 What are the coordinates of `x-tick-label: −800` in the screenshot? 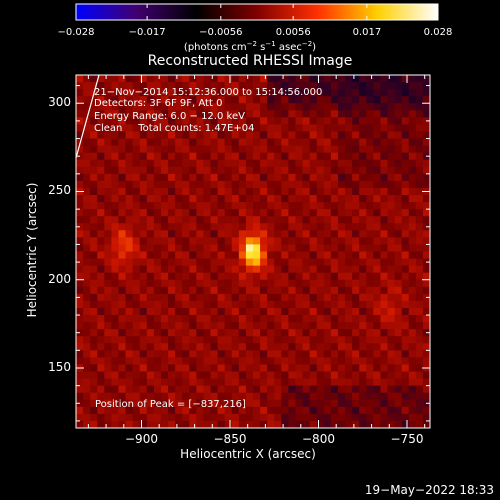 It's located at (318, 439).